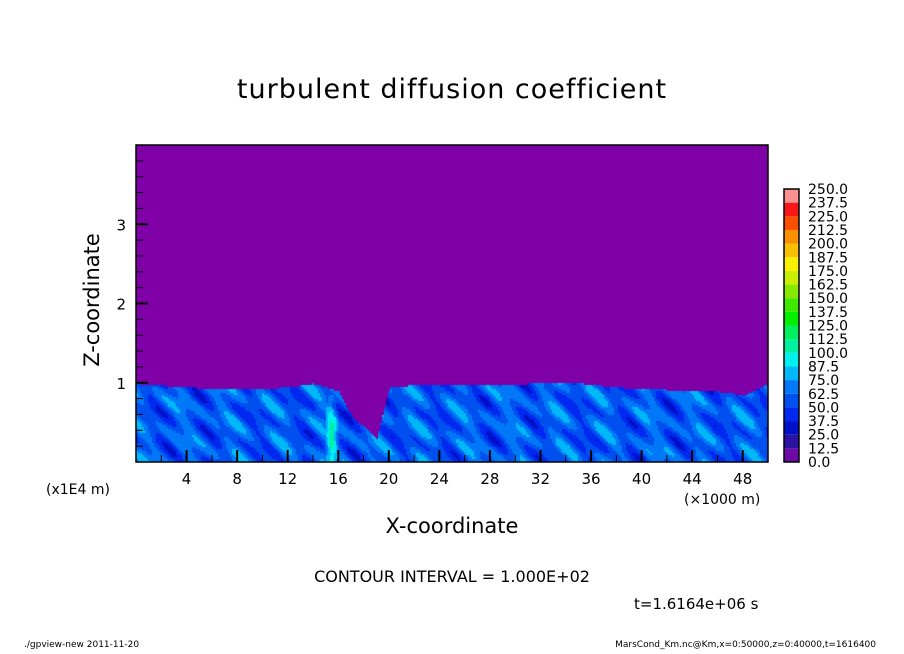 This screenshot has width=904, height=654. I want to click on colorbar-label: 12.5, so click(823, 449).